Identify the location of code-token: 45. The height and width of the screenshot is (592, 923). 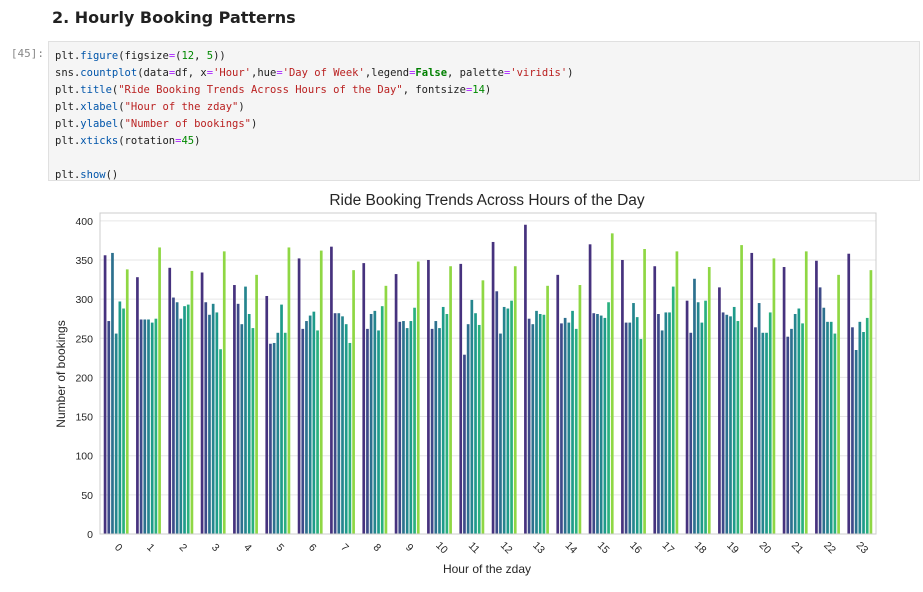
(188, 141).